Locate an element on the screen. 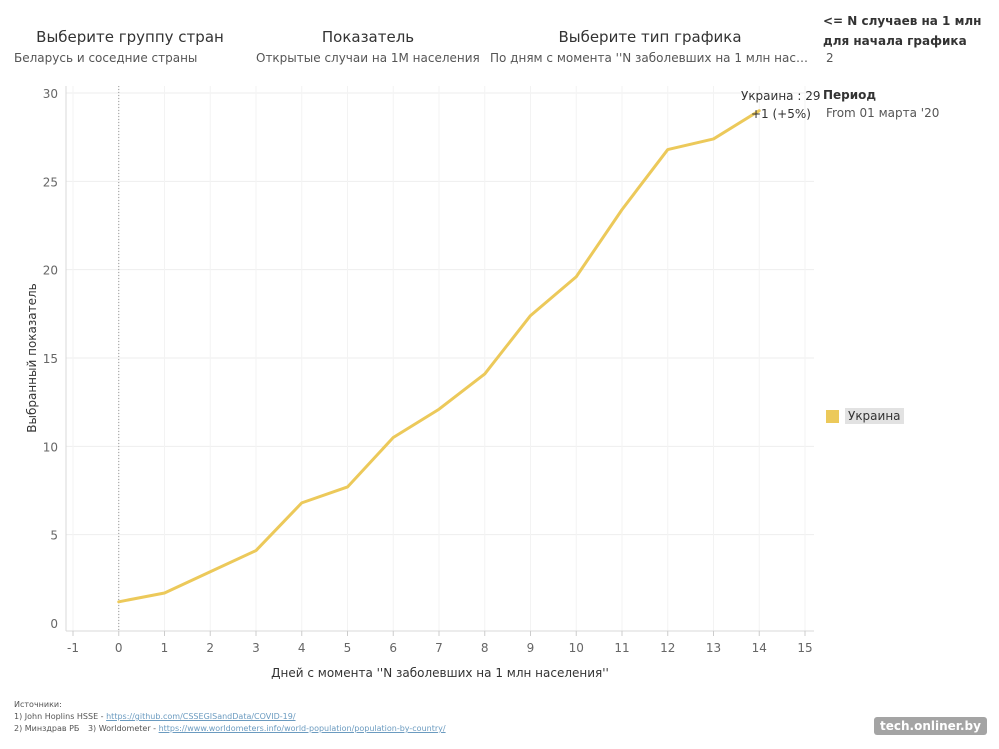 This screenshot has width=999, height=749. annotation-line2: +1 (+5%) is located at coordinates (781, 114).